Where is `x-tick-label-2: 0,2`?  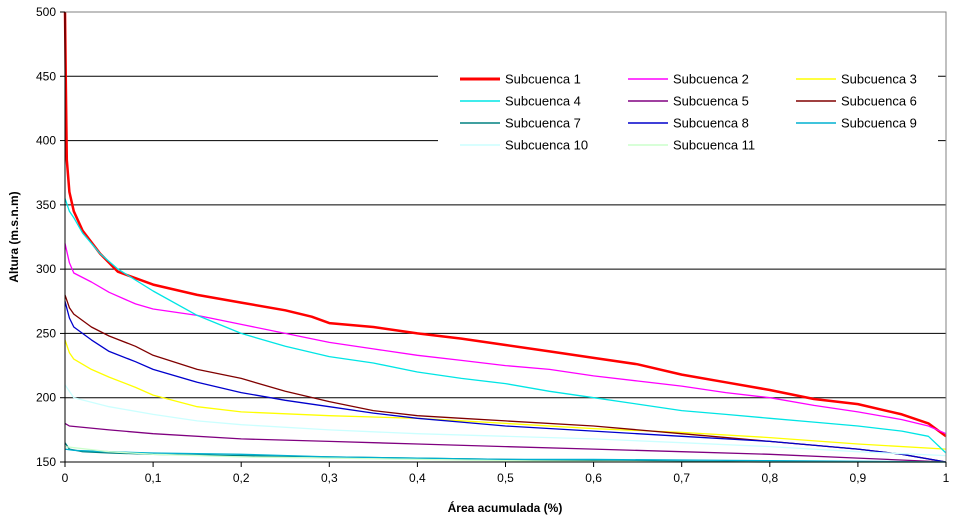 x-tick-label-2: 0,2 is located at coordinates (241, 478).